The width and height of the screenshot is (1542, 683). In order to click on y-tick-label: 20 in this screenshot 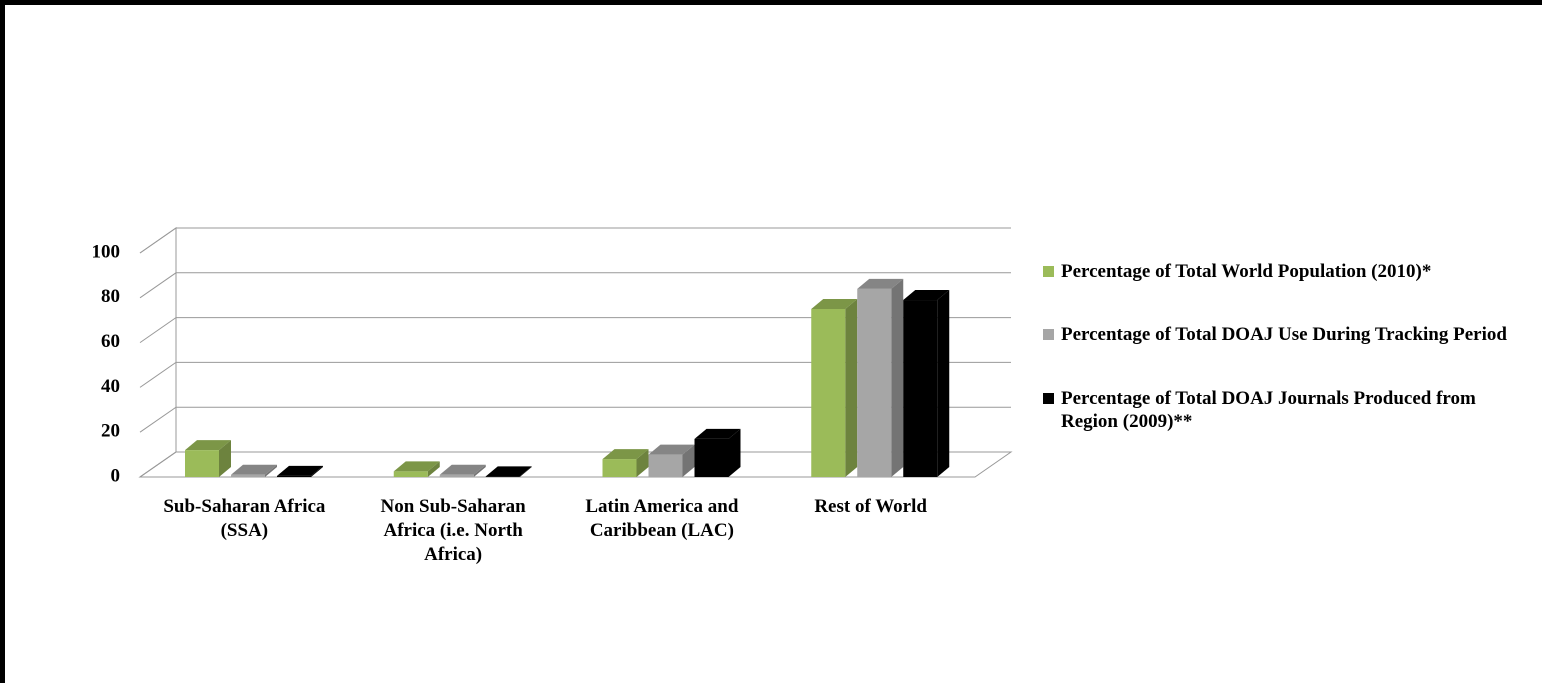, I will do `click(110, 431)`.